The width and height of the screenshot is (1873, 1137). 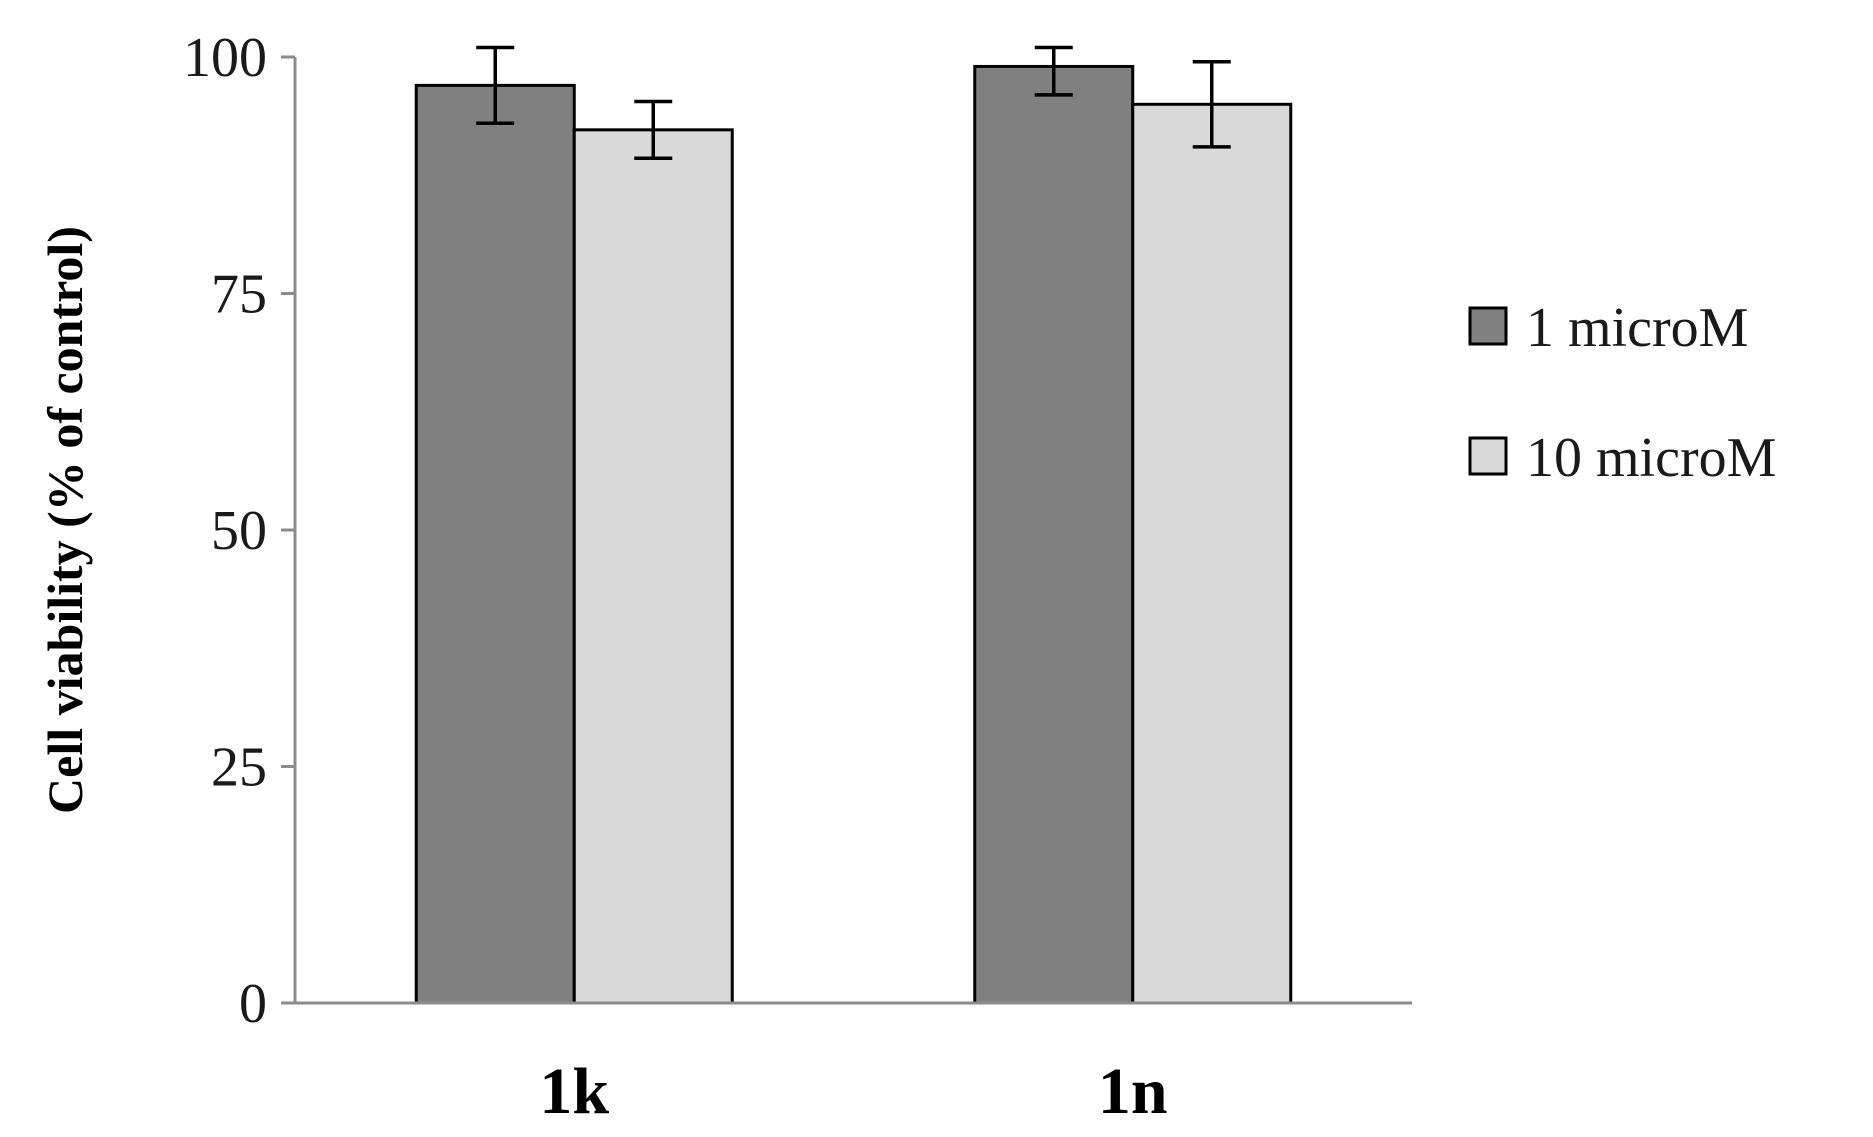 I want to click on y-tick-label: 0, so click(x=253, y=1004).